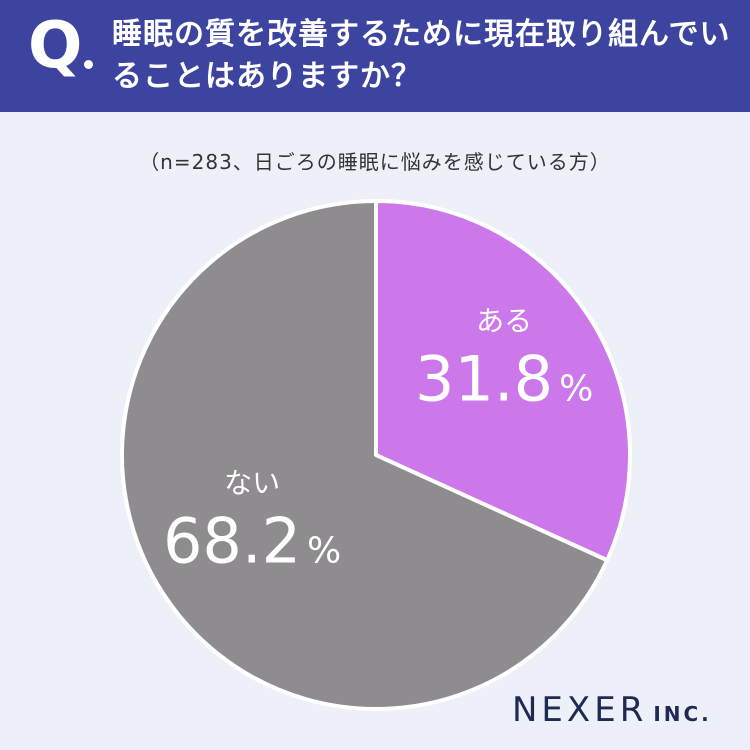 This screenshot has height=750, width=750. I want to click on header-banner: Q 睡眠の質を改善するために現在取り組んでいることはありますか？, so click(375, 56).